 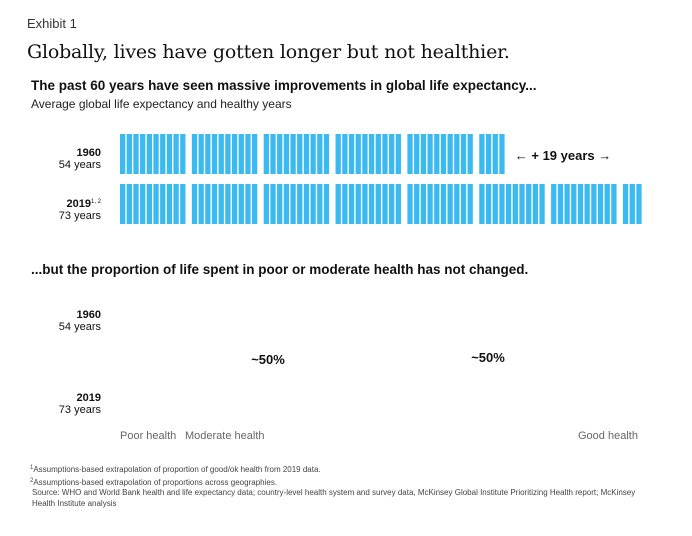 I want to click on chart1-bars, so click(x=381, y=179).